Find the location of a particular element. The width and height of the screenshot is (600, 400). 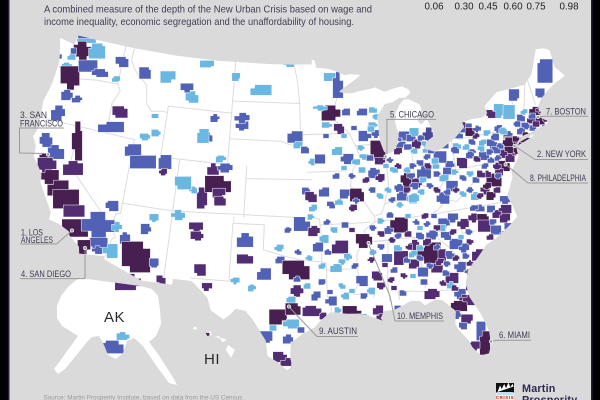

svg-text: 0.06 is located at coordinates (434, 7).